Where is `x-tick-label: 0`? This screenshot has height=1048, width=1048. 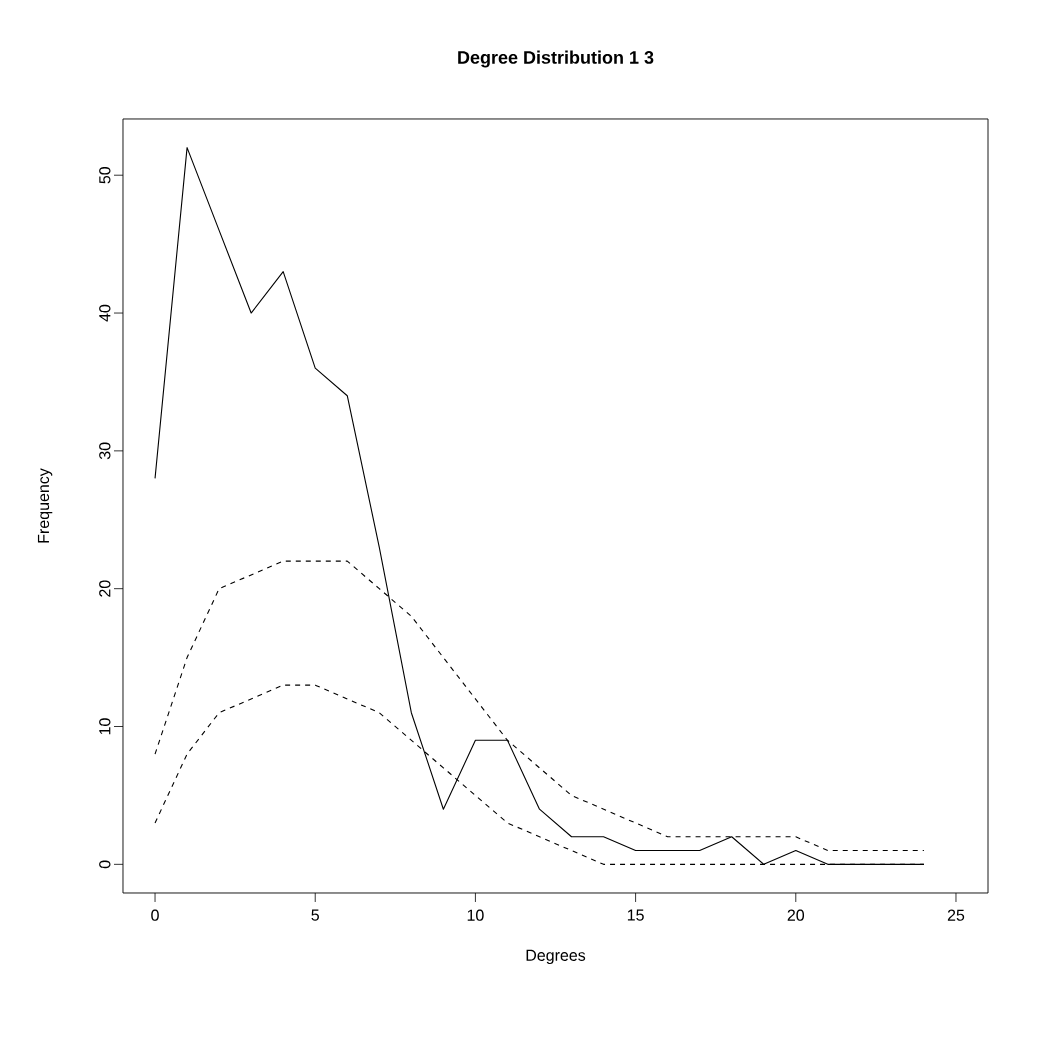
x-tick-label: 0 is located at coordinates (155, 915).